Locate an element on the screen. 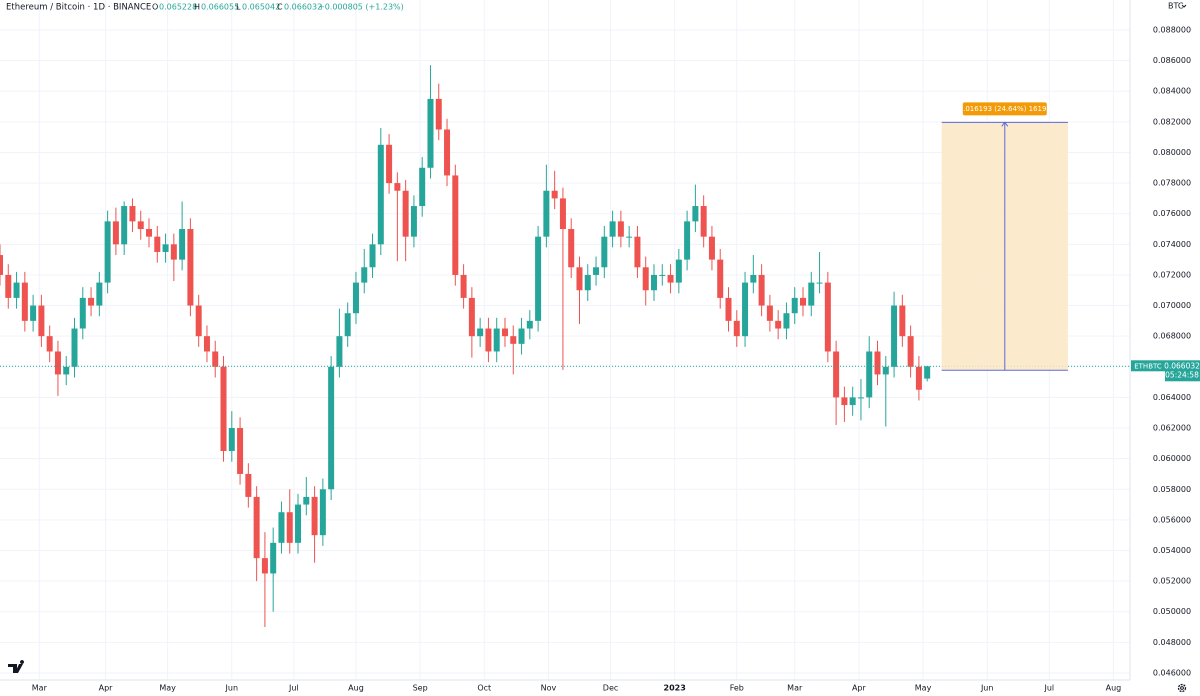  measure-label-bg is located at coordinates (1004, 109).